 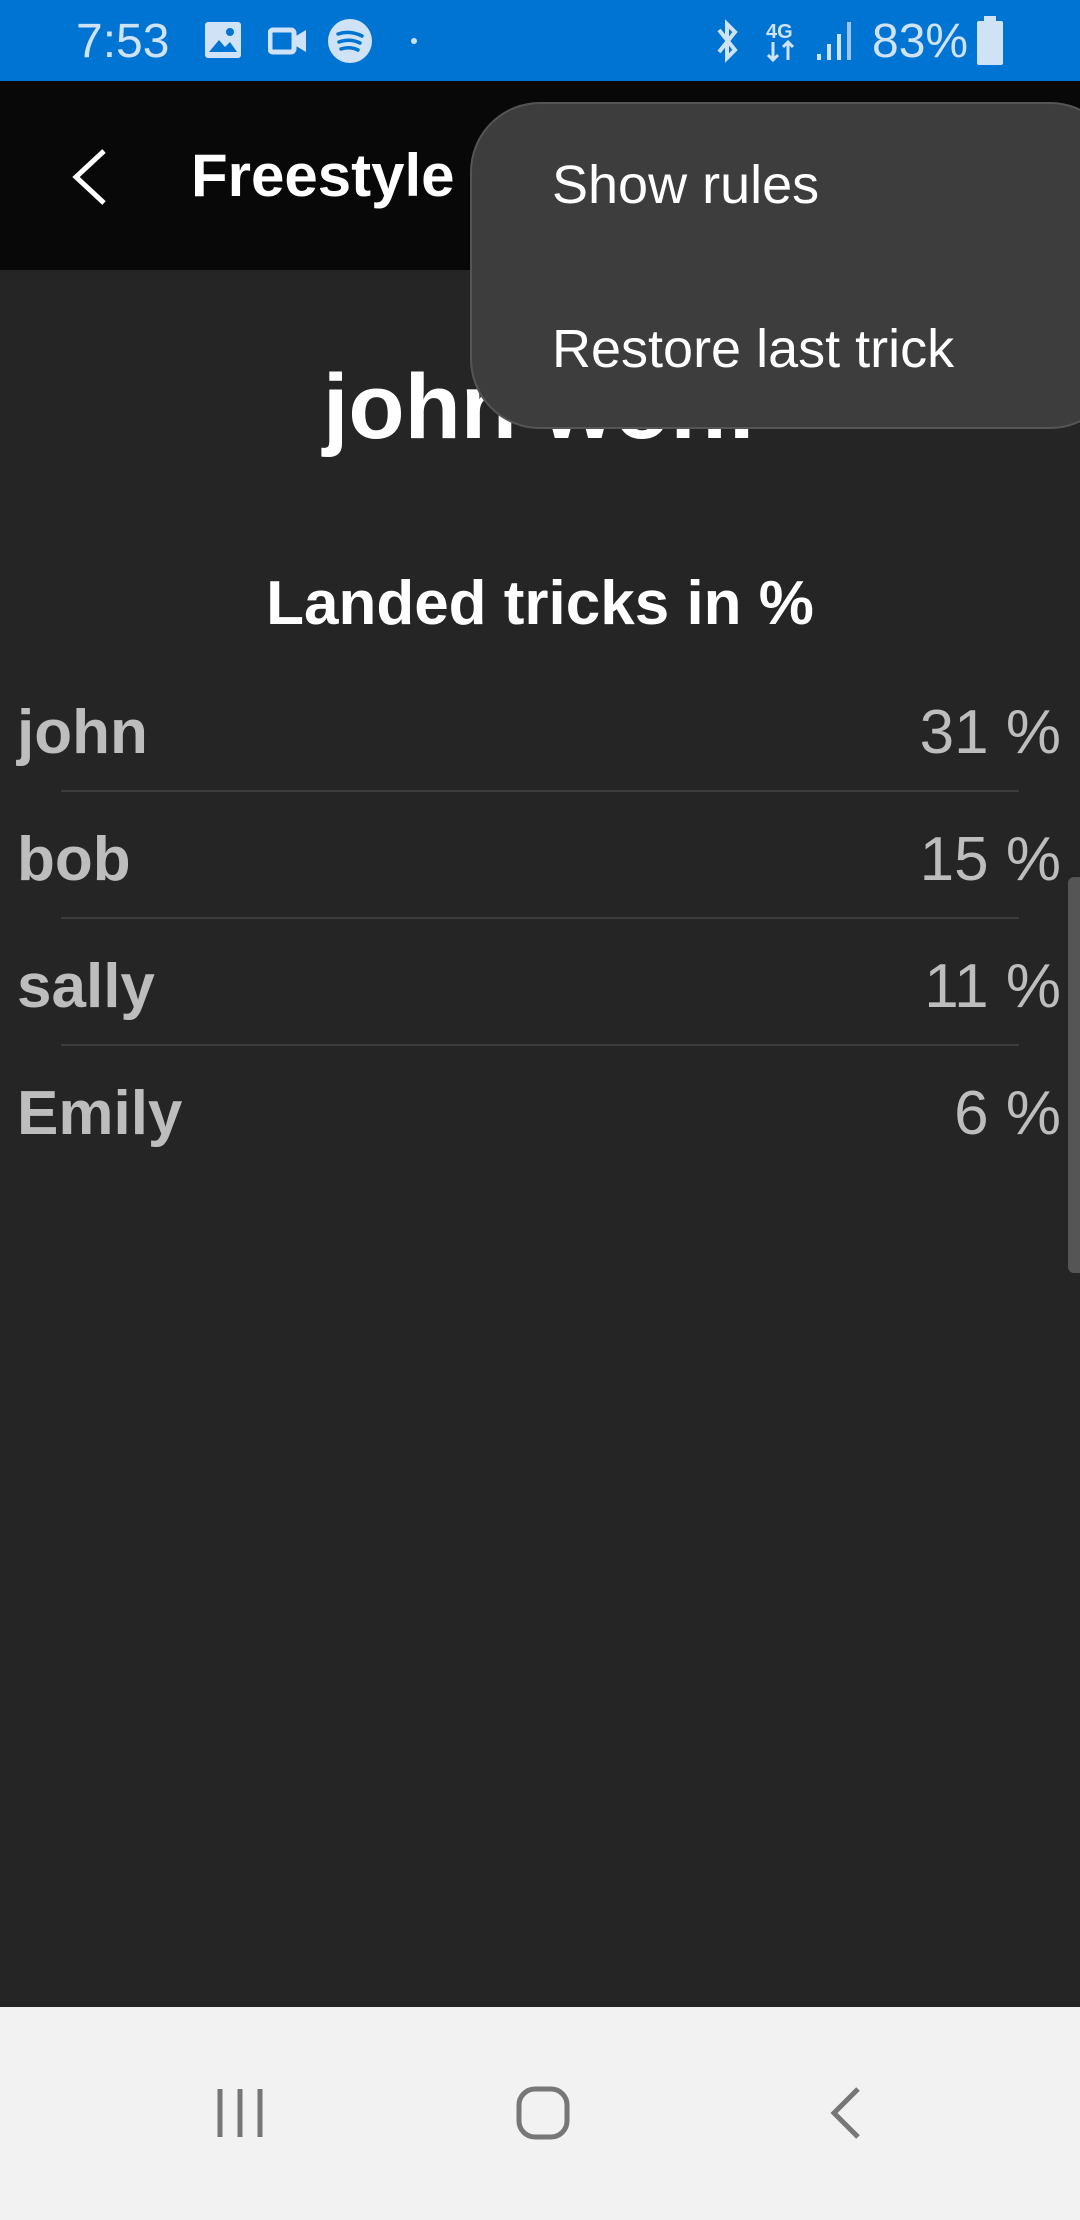 I want to click on signal-icon, so click(x=834, y=41).